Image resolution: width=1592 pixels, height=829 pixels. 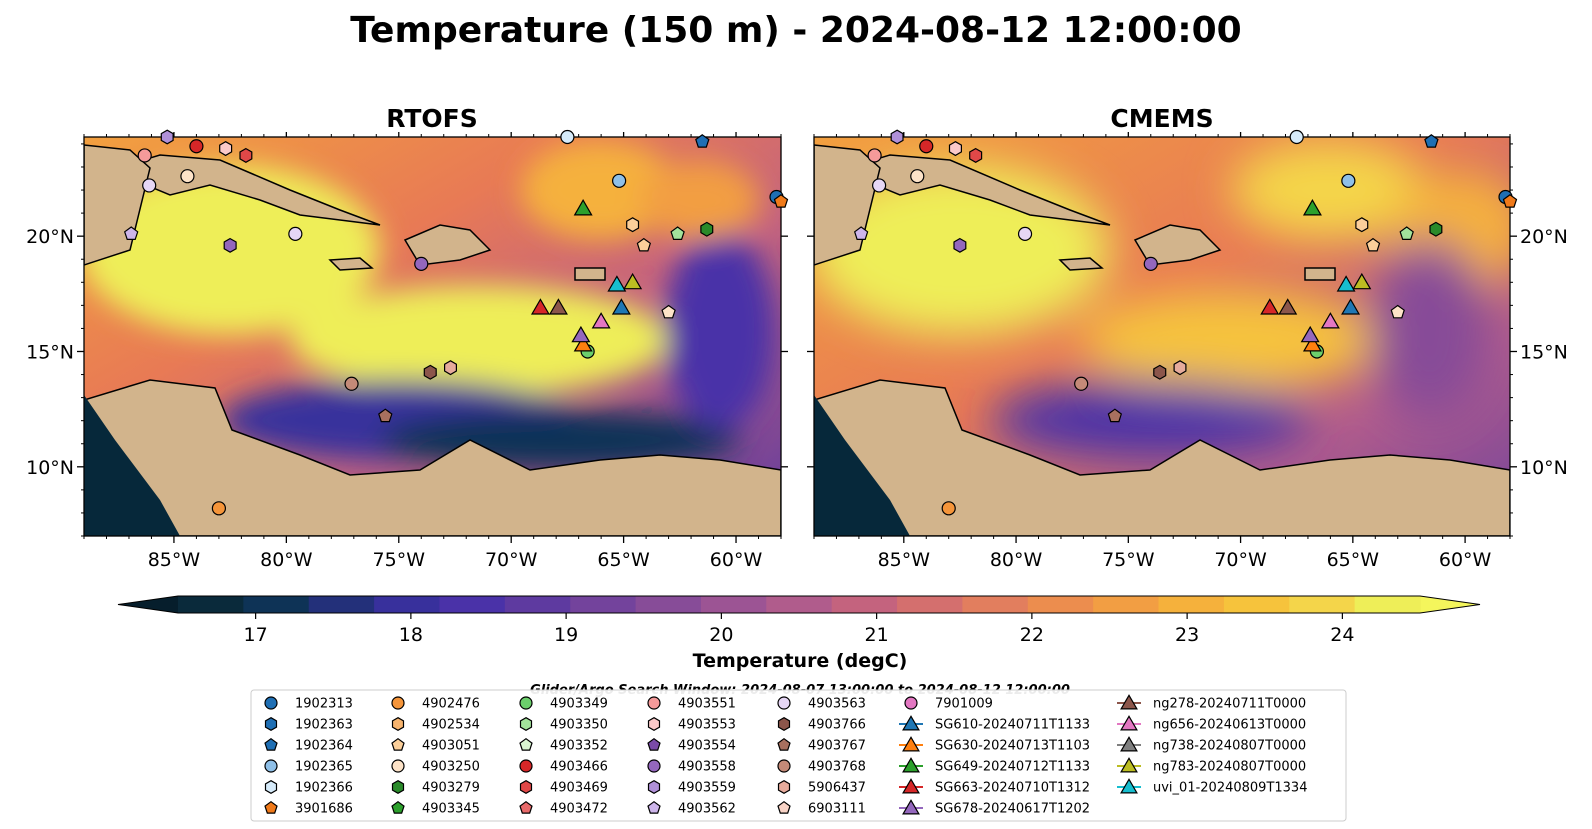 What do you see at coordinates (1229, 767) in the screenshot?
I see `legend-label: ng783-20240807T0000` at bounding box center [1229, 767].